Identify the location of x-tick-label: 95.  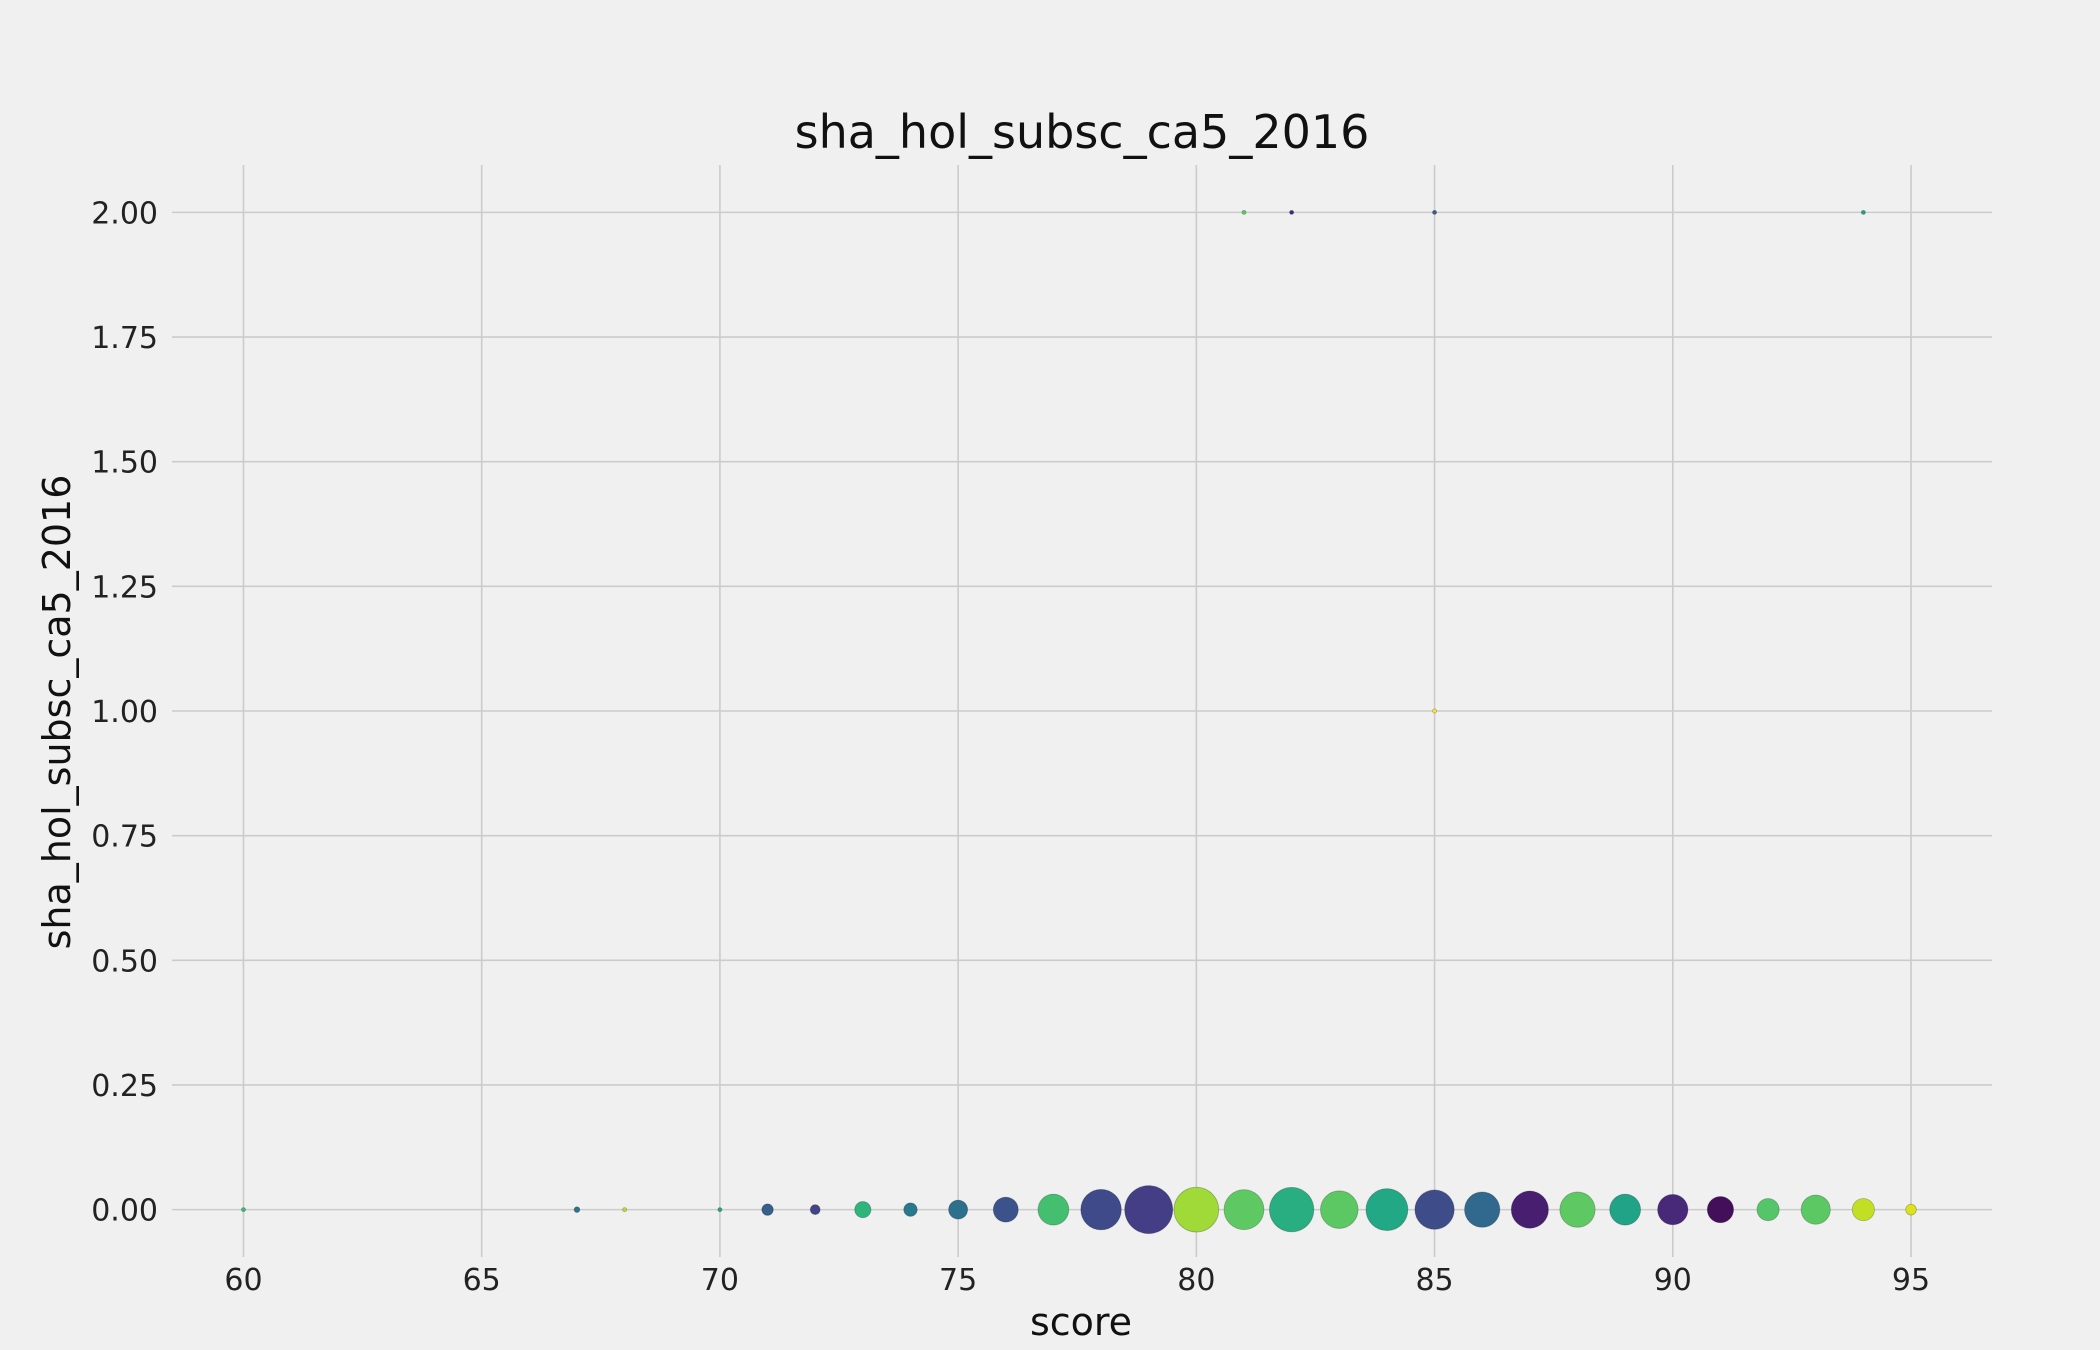
(1911, 1280).